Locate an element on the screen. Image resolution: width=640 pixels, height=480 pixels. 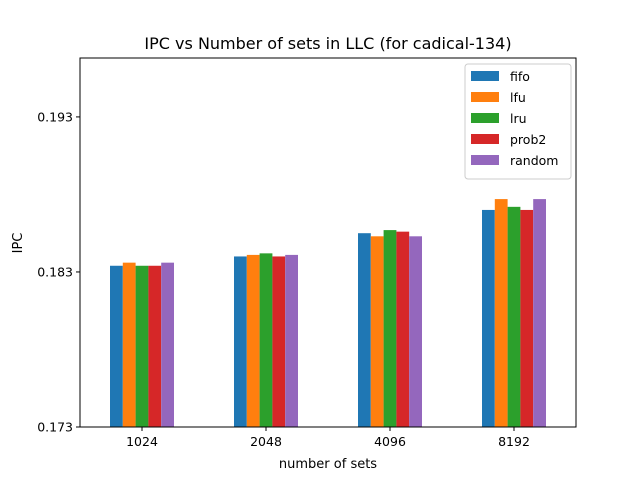
y-ticks: 0.173 0.183 0.193 is located at coordinates (58, 272).